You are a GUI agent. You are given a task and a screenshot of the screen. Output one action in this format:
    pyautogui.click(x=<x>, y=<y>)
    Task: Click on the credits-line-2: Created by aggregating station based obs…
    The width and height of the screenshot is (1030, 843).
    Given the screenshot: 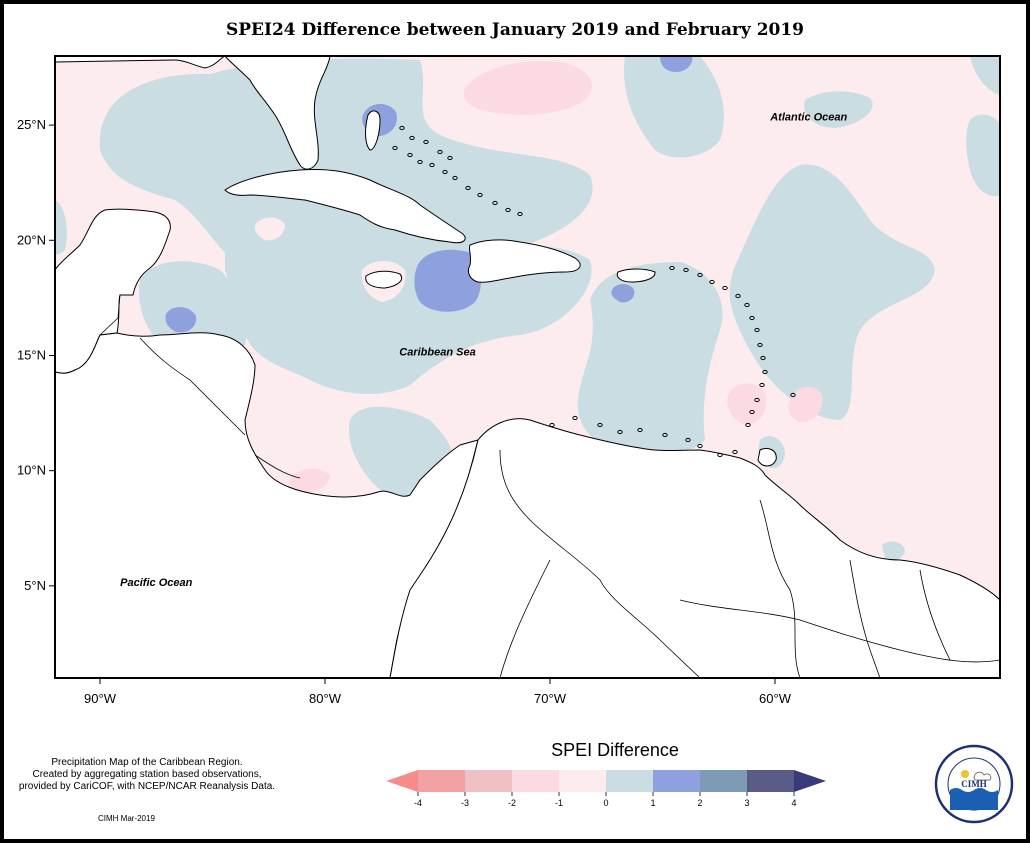 What is the action you would take?
    pyautogui.click(x=147, y=774)
    